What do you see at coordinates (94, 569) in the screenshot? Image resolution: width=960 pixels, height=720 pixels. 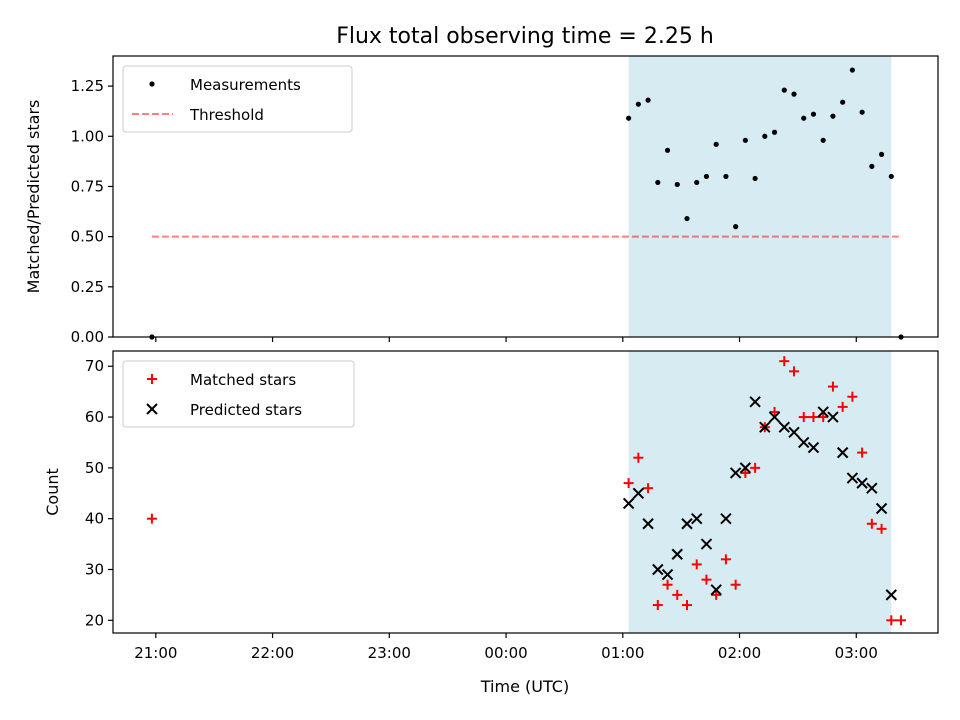 I see `y-tick-label: 30` at bounding box center [94, 569].